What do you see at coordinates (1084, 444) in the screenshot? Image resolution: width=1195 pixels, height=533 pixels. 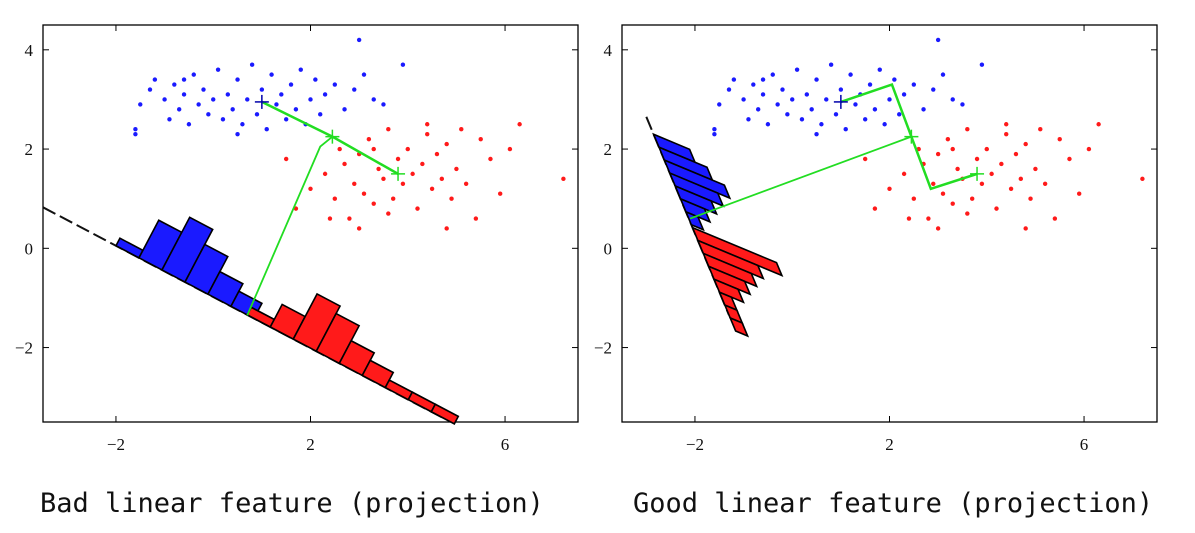 I see `x-tick-label: 6` at bounding box center [1084, 444].